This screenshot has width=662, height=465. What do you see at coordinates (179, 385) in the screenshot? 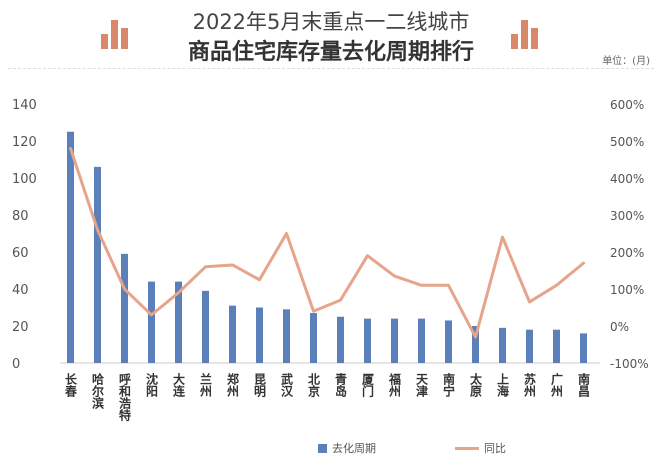
I see `category-tick-label: 大连` at bounding box center [179, 385].